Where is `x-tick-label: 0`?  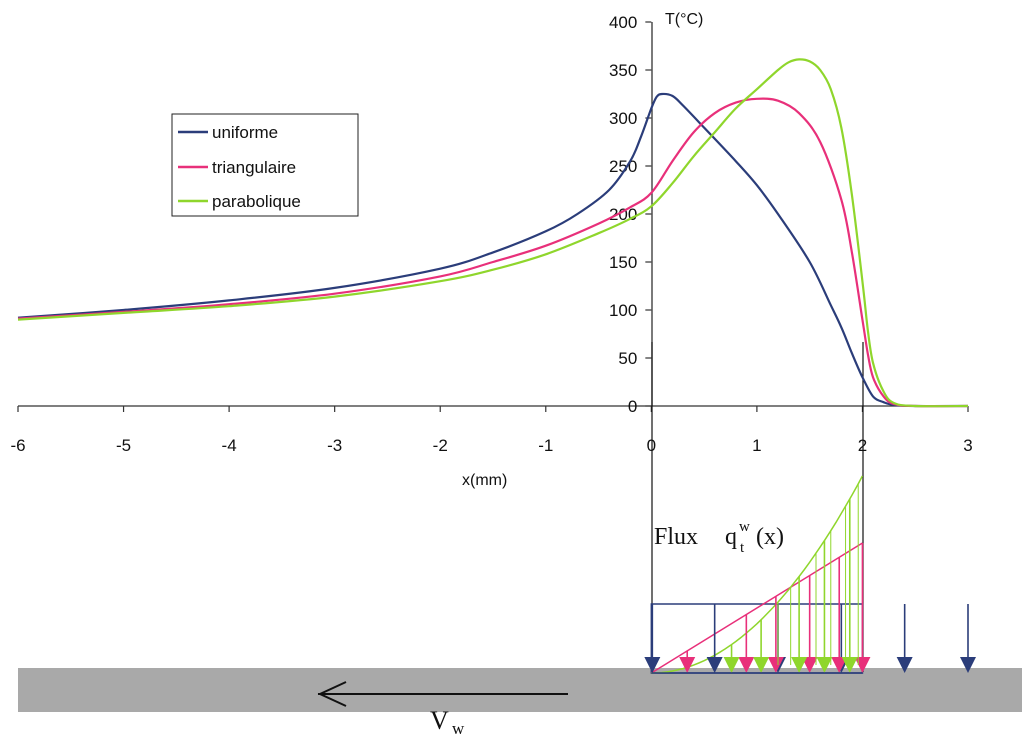
x-tick-label: 0 is located at coordinates (651, 445).